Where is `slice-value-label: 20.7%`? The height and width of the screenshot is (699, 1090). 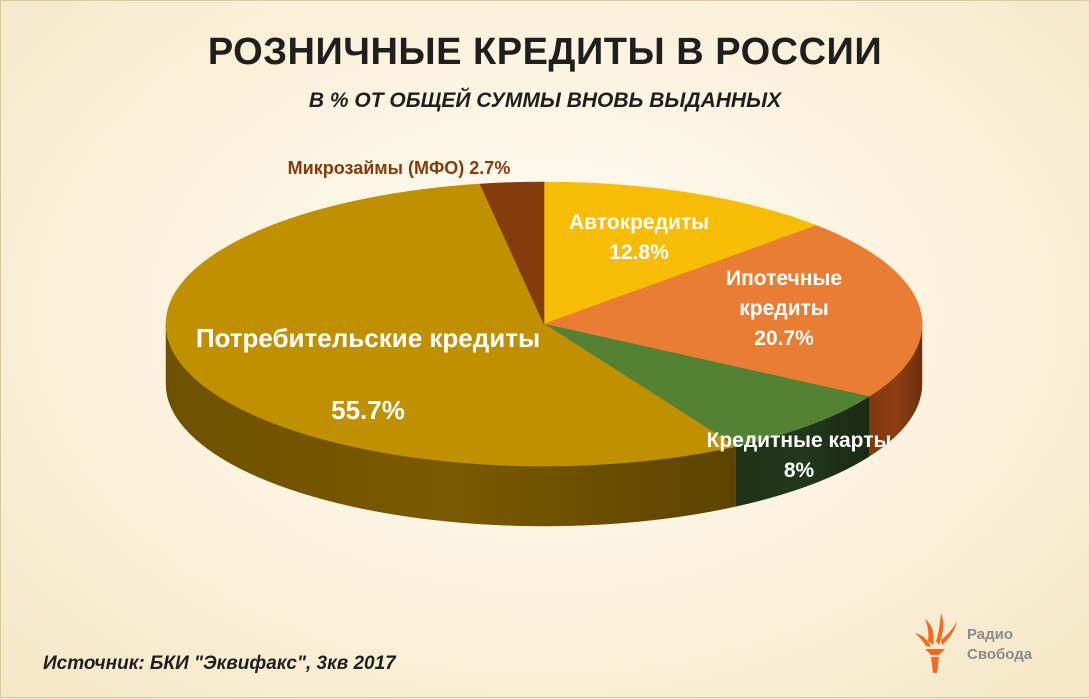 slice-value-label: 20.7% is located at coordinates (784, 338).